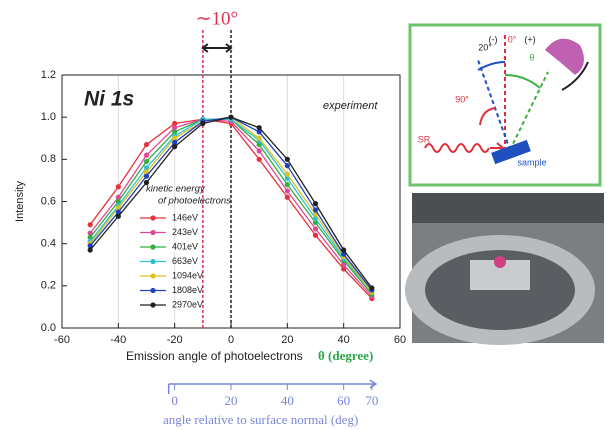  I want to click on sample, so click(511, 152).